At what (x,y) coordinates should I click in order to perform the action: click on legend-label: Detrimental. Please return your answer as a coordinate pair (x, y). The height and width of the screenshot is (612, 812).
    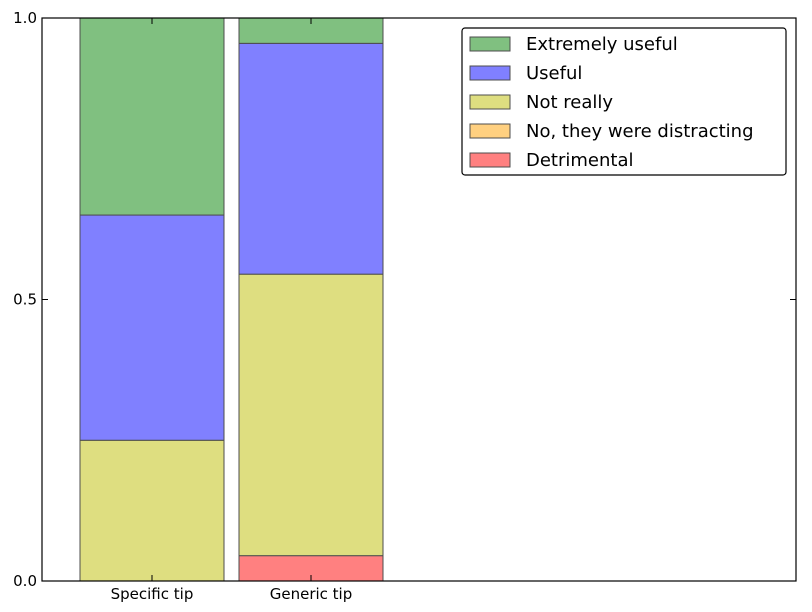
    Looking at the image, I should click on (580, 160).